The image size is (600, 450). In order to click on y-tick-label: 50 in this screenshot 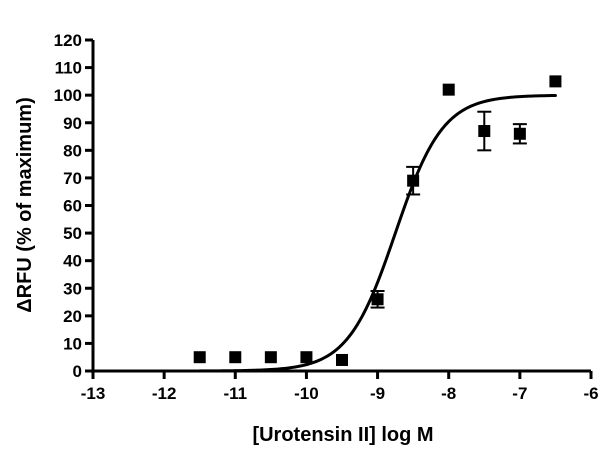, I will do `click(72, 233)`.